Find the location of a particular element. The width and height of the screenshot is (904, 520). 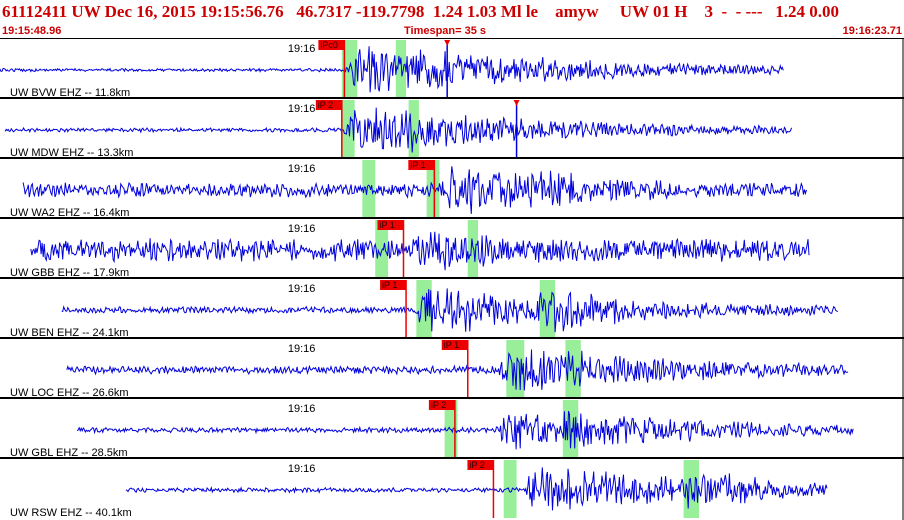

station-label: UW GBL EHZ -- 28.5km is located at coordinates (69, 453).